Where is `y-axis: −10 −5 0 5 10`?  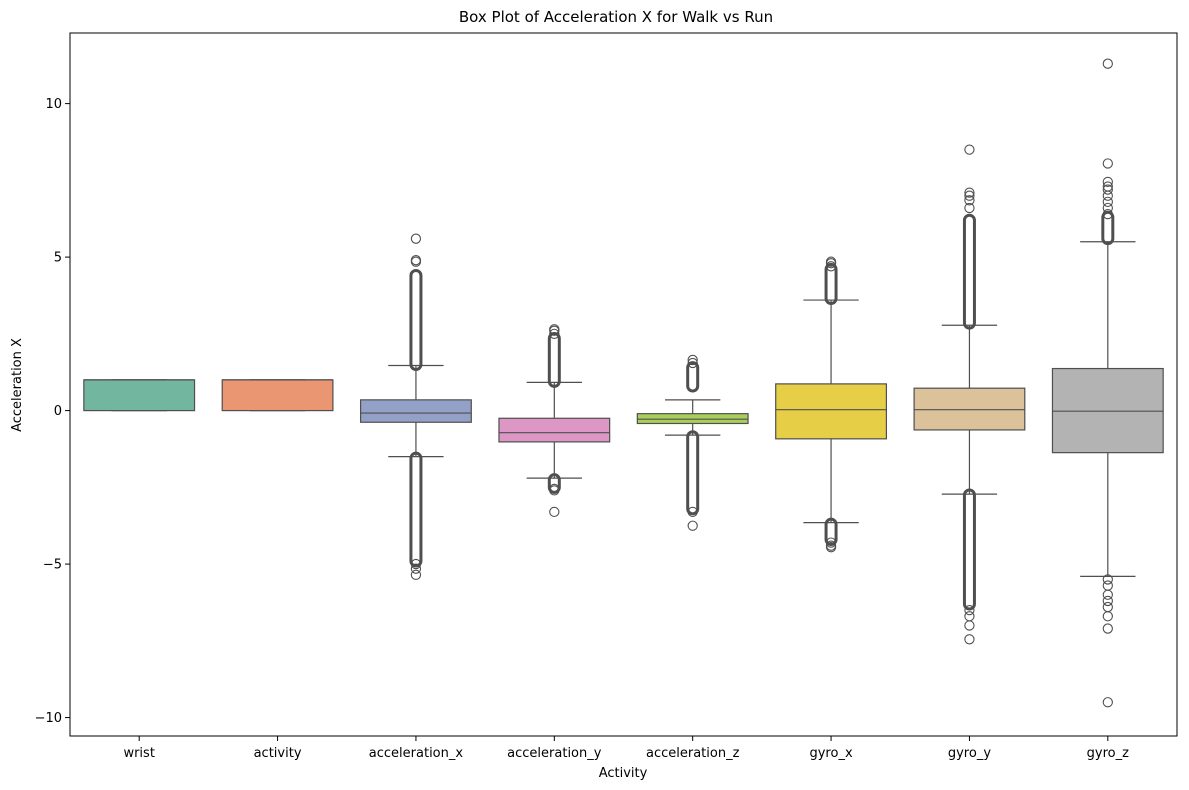
y-axis: −10 −5 0 5 10 is located at coordinates (52, 411).